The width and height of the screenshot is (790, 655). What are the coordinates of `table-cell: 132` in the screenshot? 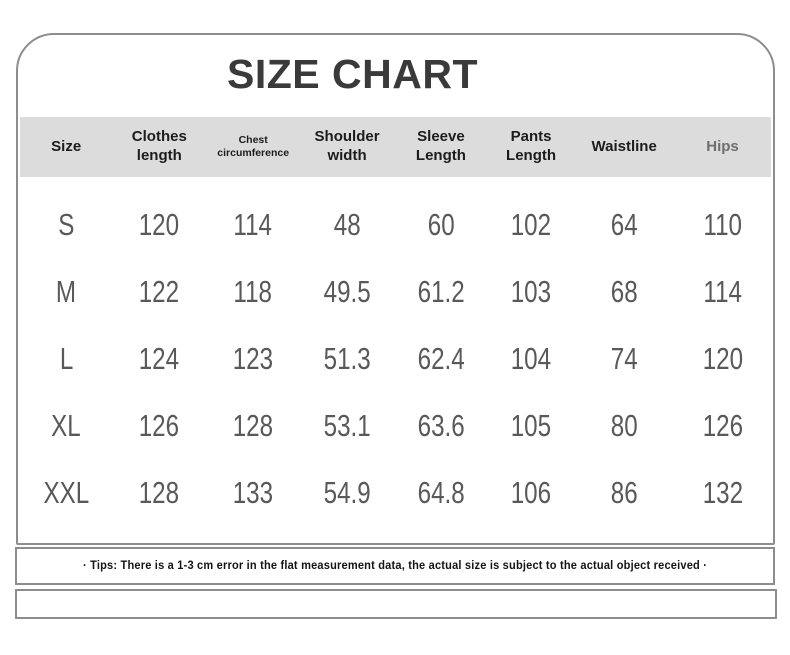 It's located at (722, 492).